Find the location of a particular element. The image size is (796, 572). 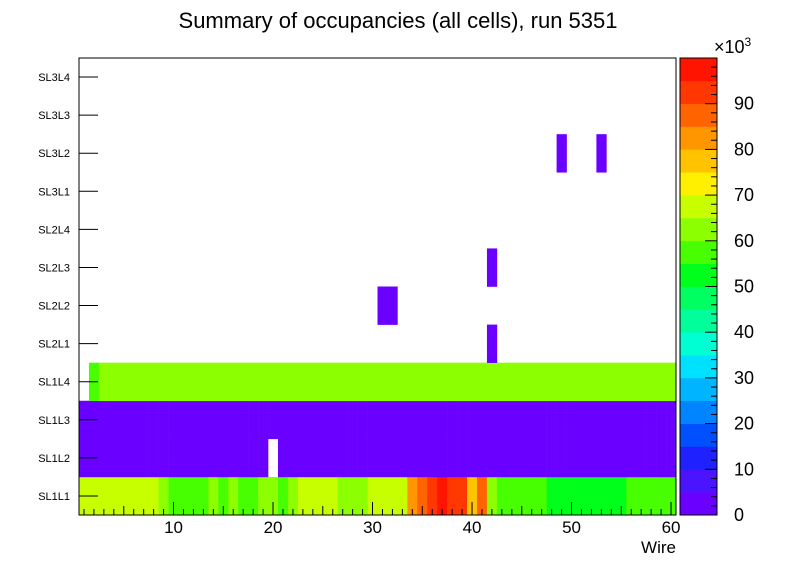

y-tick-label: SL2L3 is located at coordinates (54, 268).